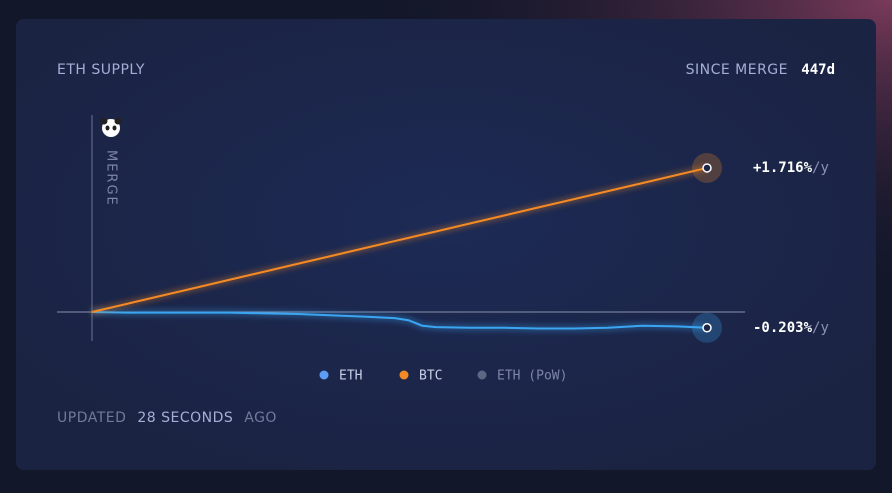  What do you see at coordinates (350, 376) in the screenshot?
I see `legend-label: ETH` at bounding box center [350, 376].